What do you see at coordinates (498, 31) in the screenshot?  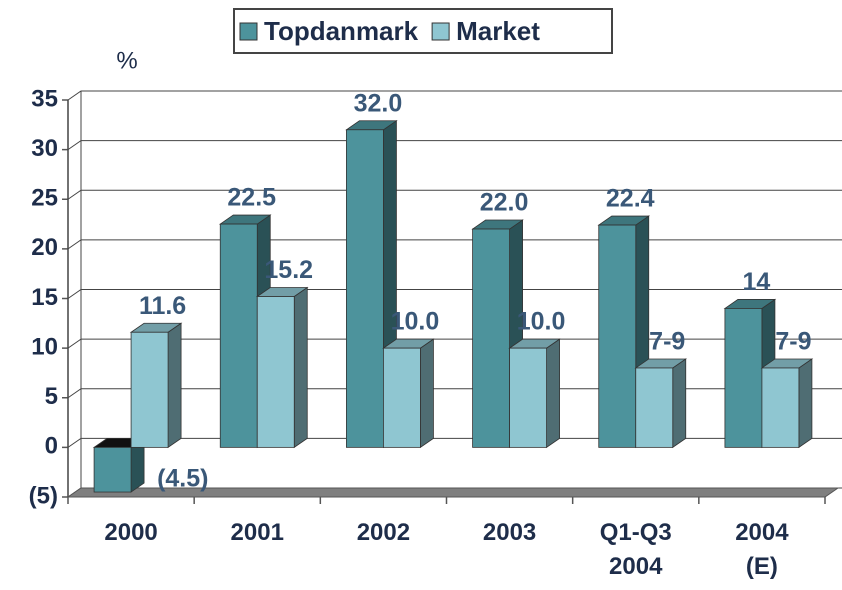 I see `legend-label: Market` at bounding box center [498, 31].